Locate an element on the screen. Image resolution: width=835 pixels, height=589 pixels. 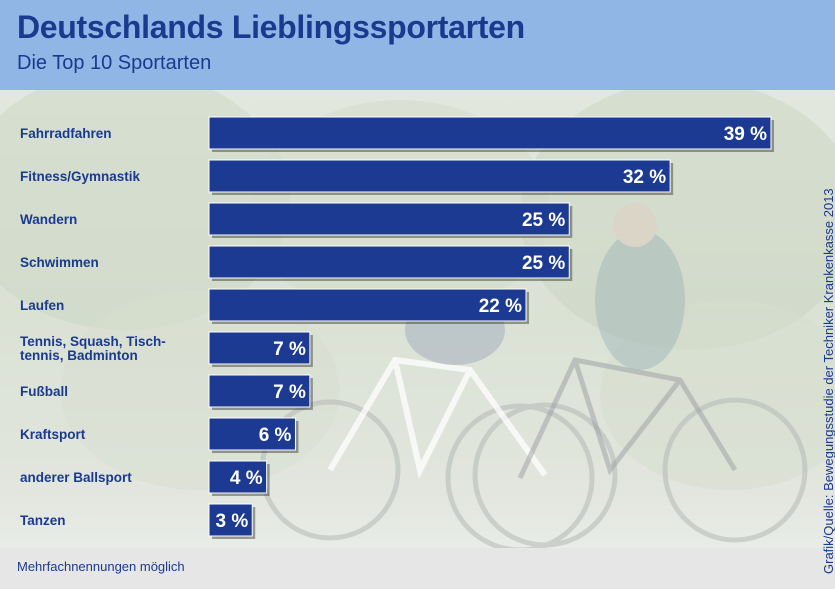
value-label: 4 % is located at coordinates (246, 478).